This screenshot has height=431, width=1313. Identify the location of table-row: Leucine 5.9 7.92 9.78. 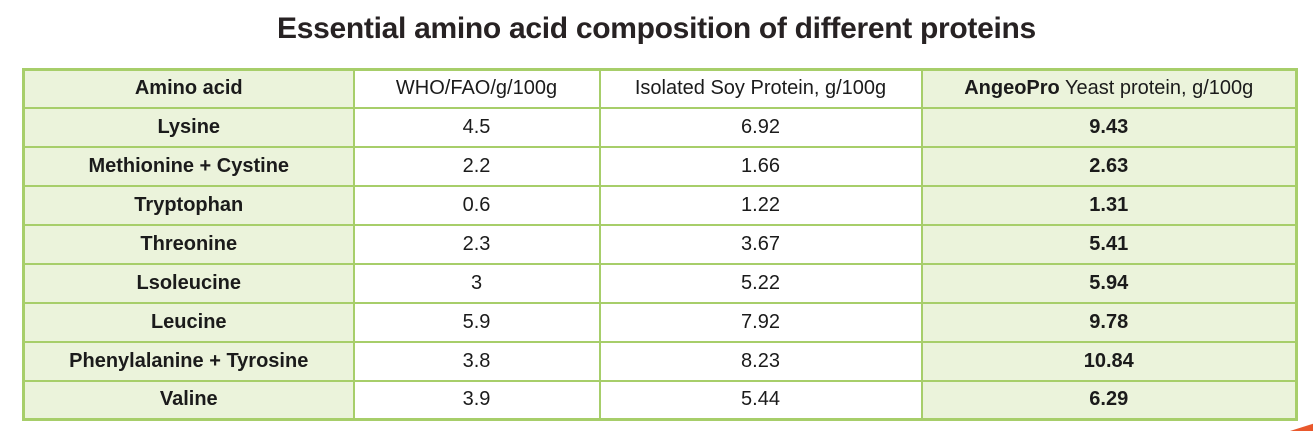
(660, 322).